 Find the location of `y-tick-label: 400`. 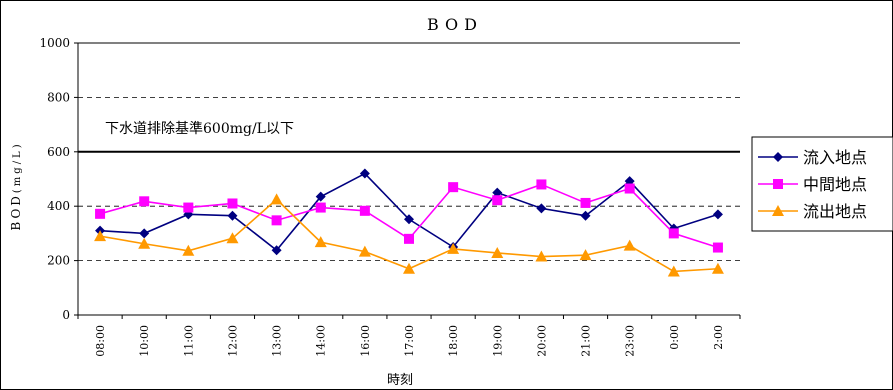

y-tick-label: 400 is located at coordinates (58, 206).